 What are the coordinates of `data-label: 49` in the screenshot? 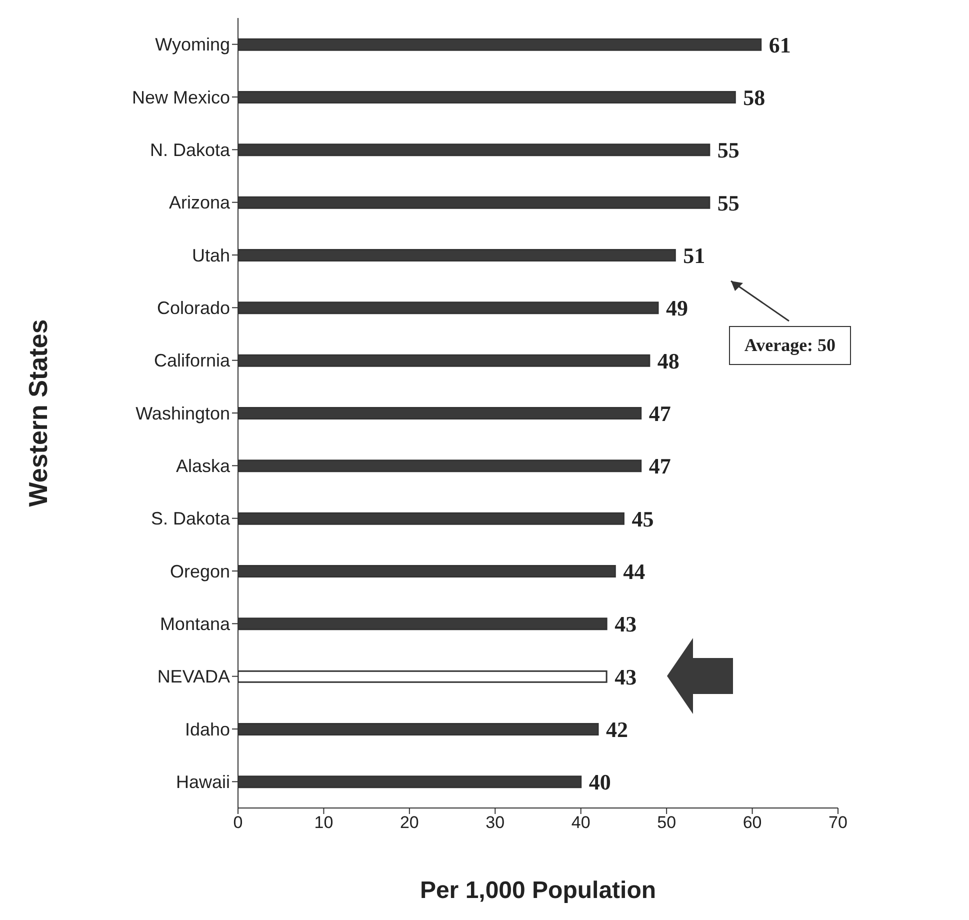 It's located at (677, 308).